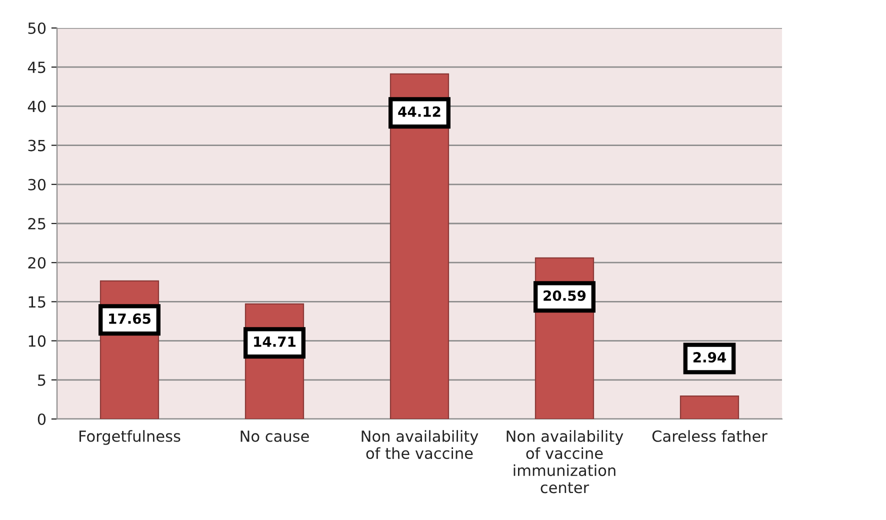  I want to click on data-label: 14.71, so click(275, 341).